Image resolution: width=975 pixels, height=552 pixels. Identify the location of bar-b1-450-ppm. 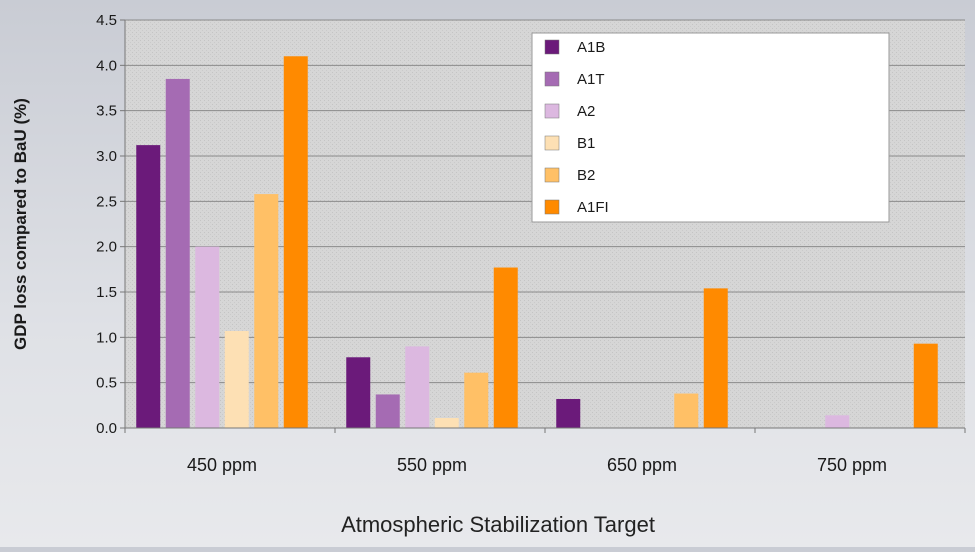
(236, 379).